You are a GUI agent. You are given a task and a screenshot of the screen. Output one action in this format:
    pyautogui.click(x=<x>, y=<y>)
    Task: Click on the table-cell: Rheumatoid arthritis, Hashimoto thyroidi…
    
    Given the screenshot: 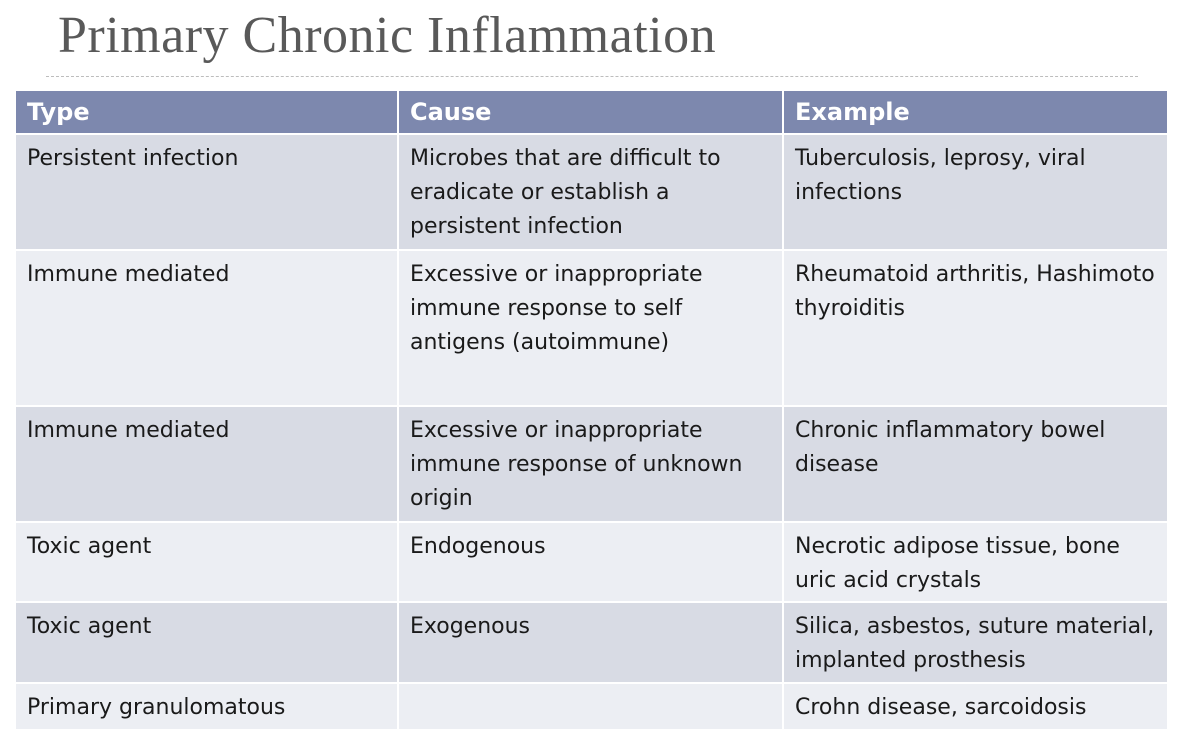 What is the action you would take?
    pyautogui.click(x=975, y=291)
    